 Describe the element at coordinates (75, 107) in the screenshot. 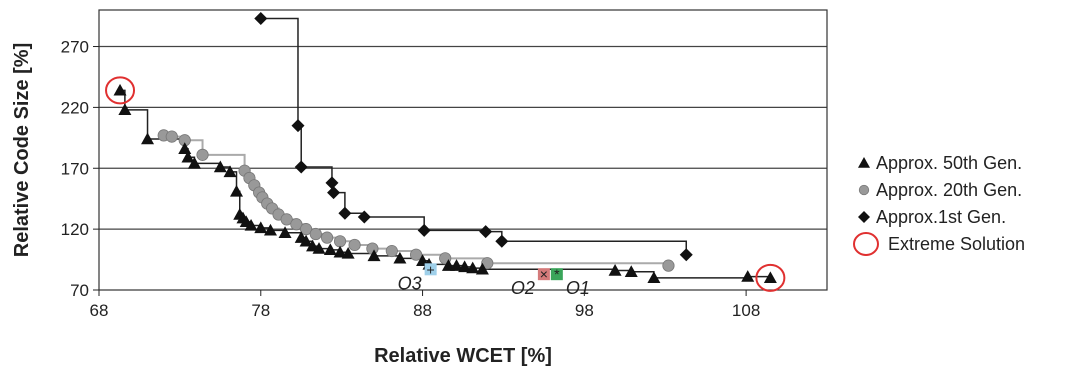

I see `y-tick-label: 220` at that location.